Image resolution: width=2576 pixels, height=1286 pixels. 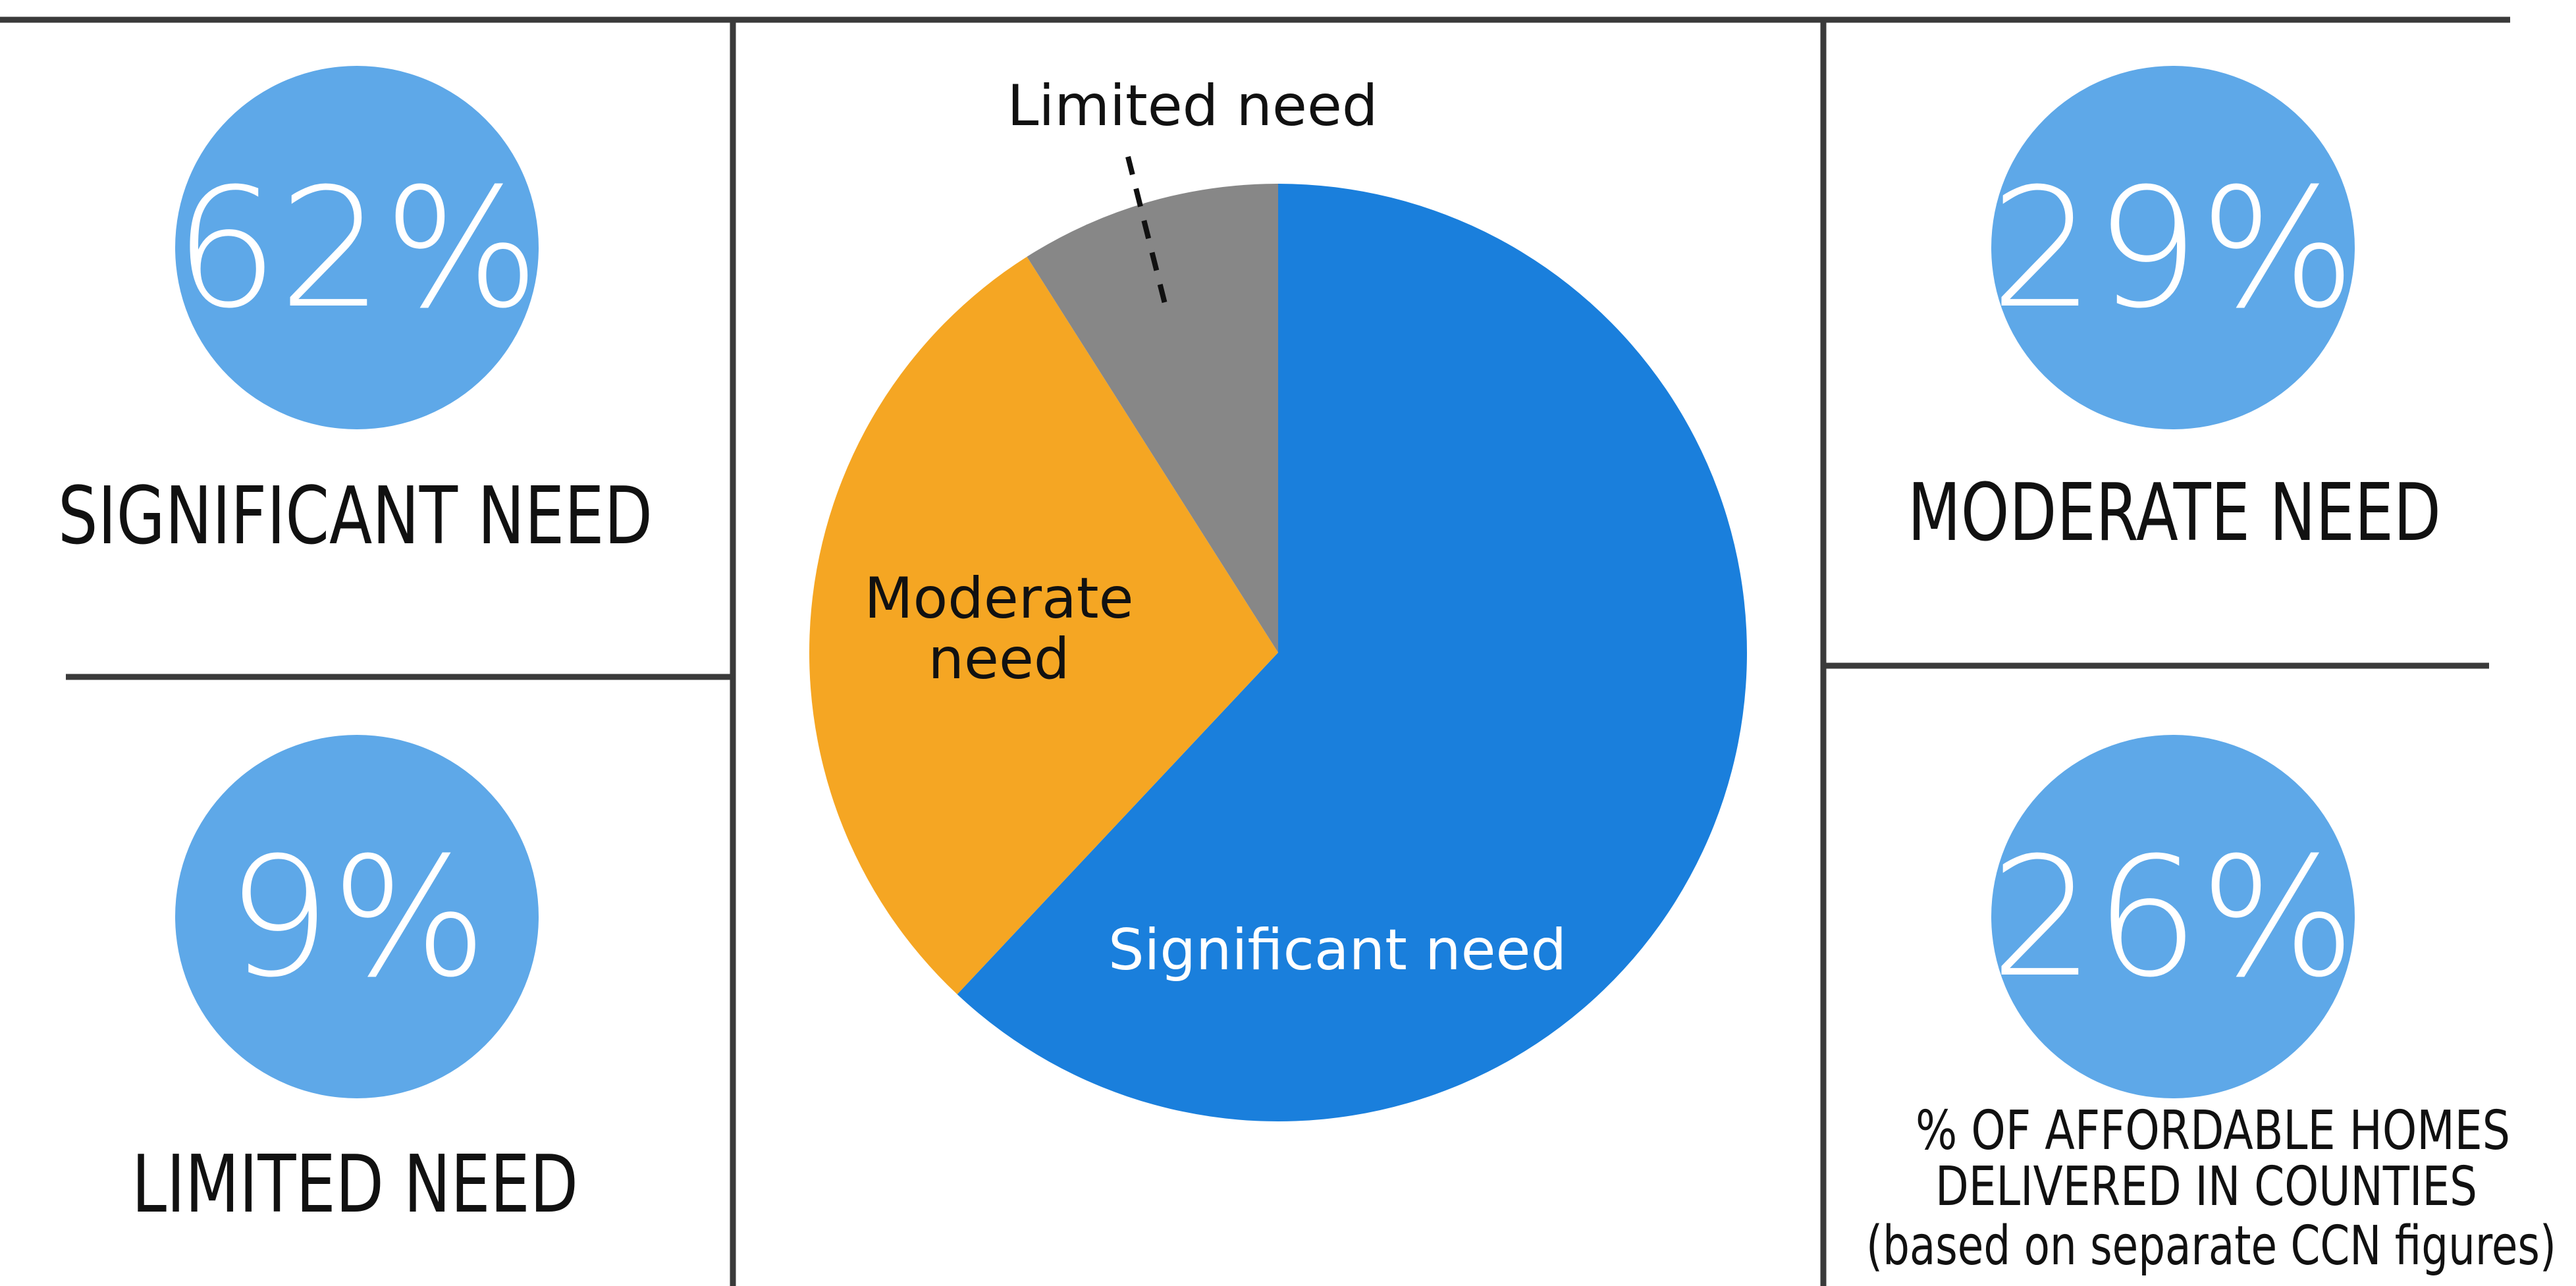 I want to click on stat-label: LIMITED NEED, so click(x=355, y=1185).